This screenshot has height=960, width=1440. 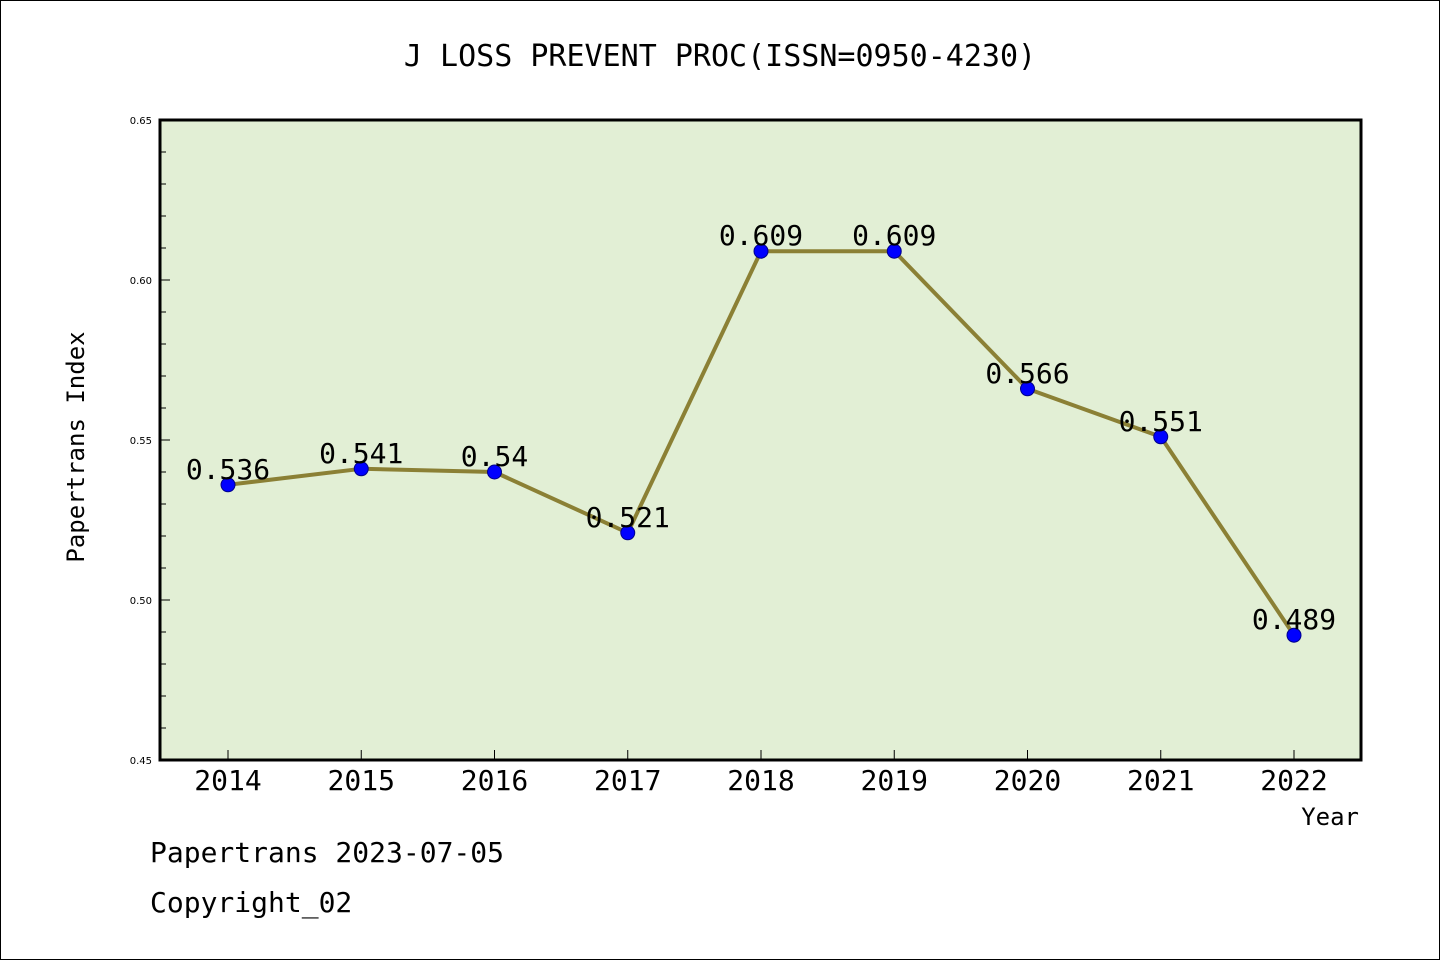 What do you see at coordinates (1027, 373) in the screenshot?
I see `data-label: 0.566` at bounding box center [1027, 373].